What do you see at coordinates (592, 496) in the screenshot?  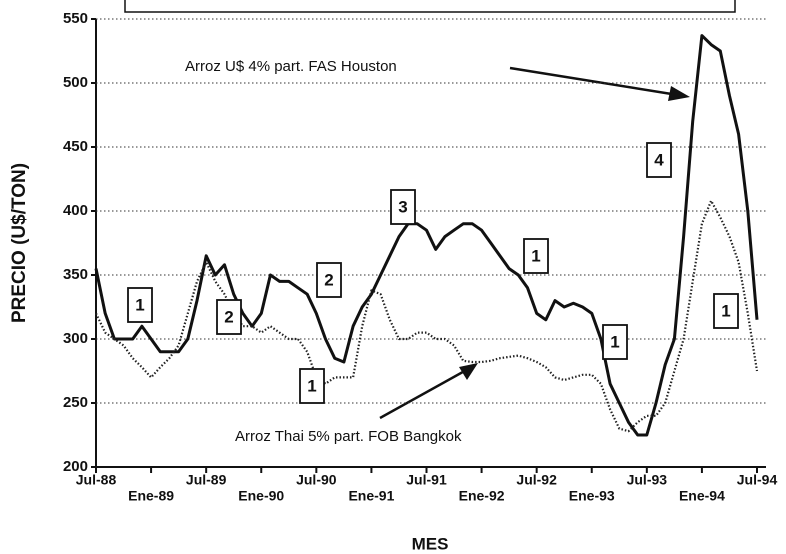 I see `x-tick-label: Ene-93` at bounding box center [592, 496].